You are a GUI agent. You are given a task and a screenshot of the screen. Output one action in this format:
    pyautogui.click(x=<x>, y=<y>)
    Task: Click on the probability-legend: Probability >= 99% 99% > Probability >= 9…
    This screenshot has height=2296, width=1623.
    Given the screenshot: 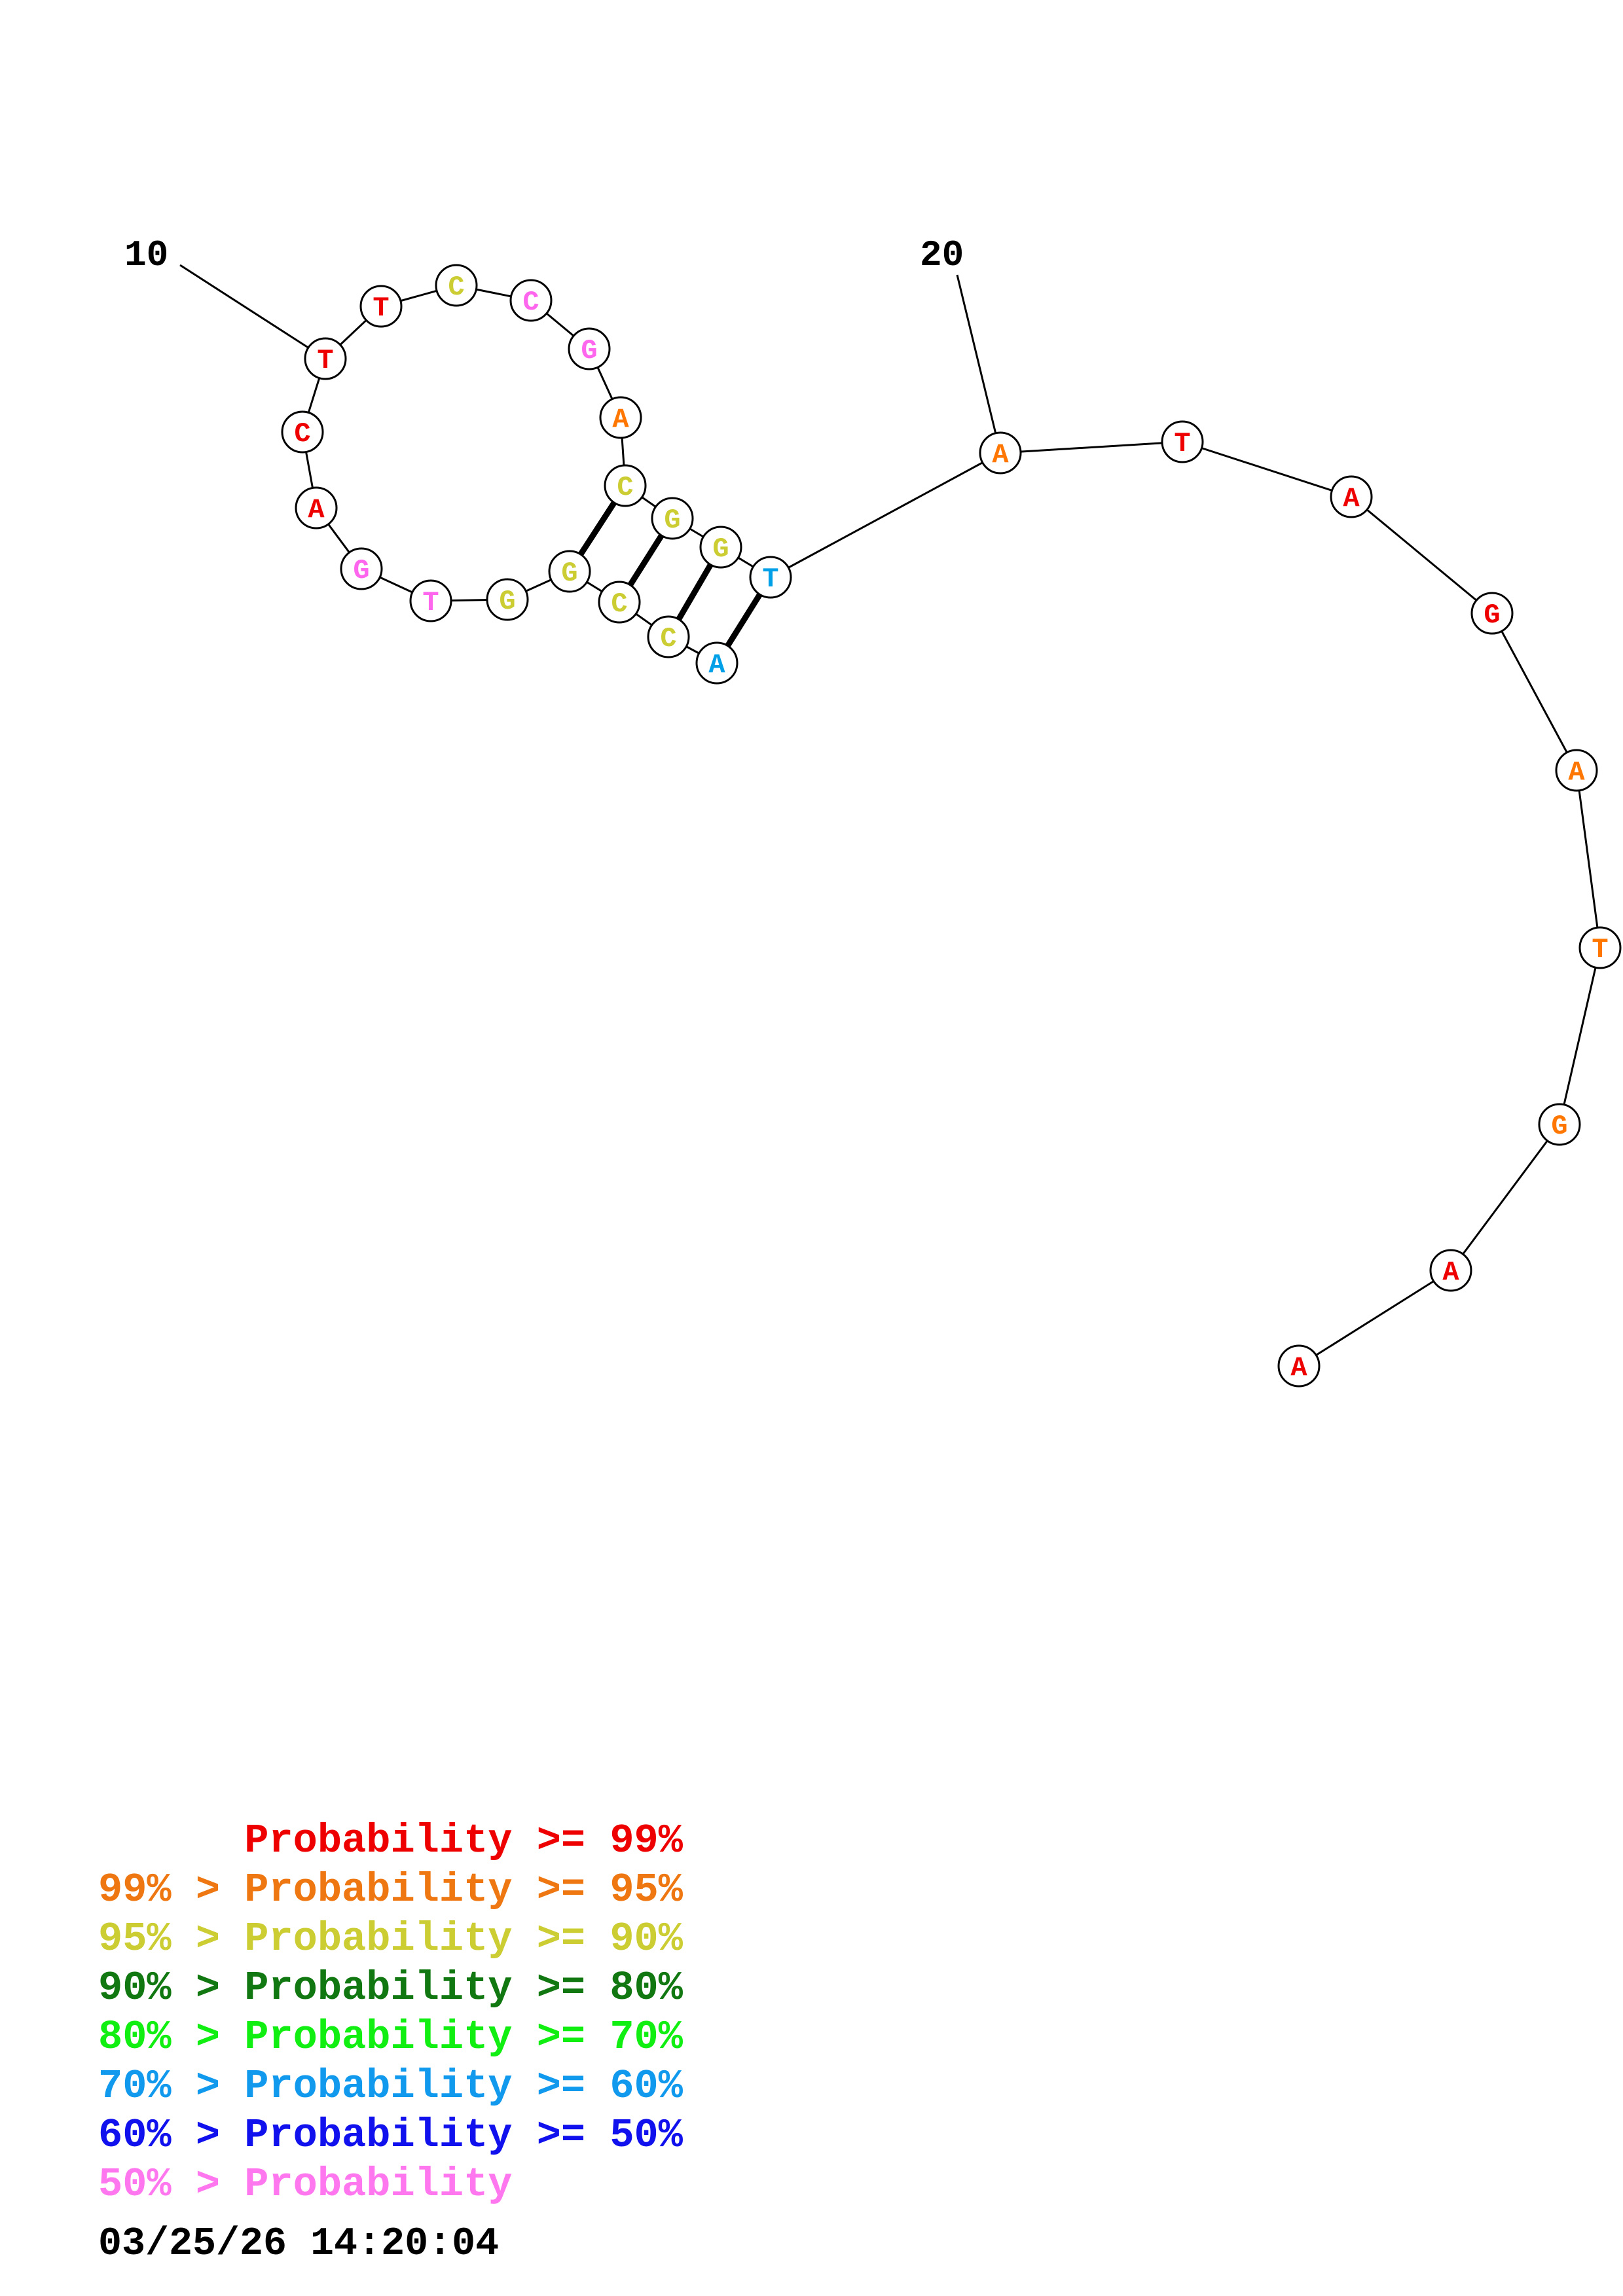 What is the action you would take?
    pyautogui.click(x=390, y=2012)
    